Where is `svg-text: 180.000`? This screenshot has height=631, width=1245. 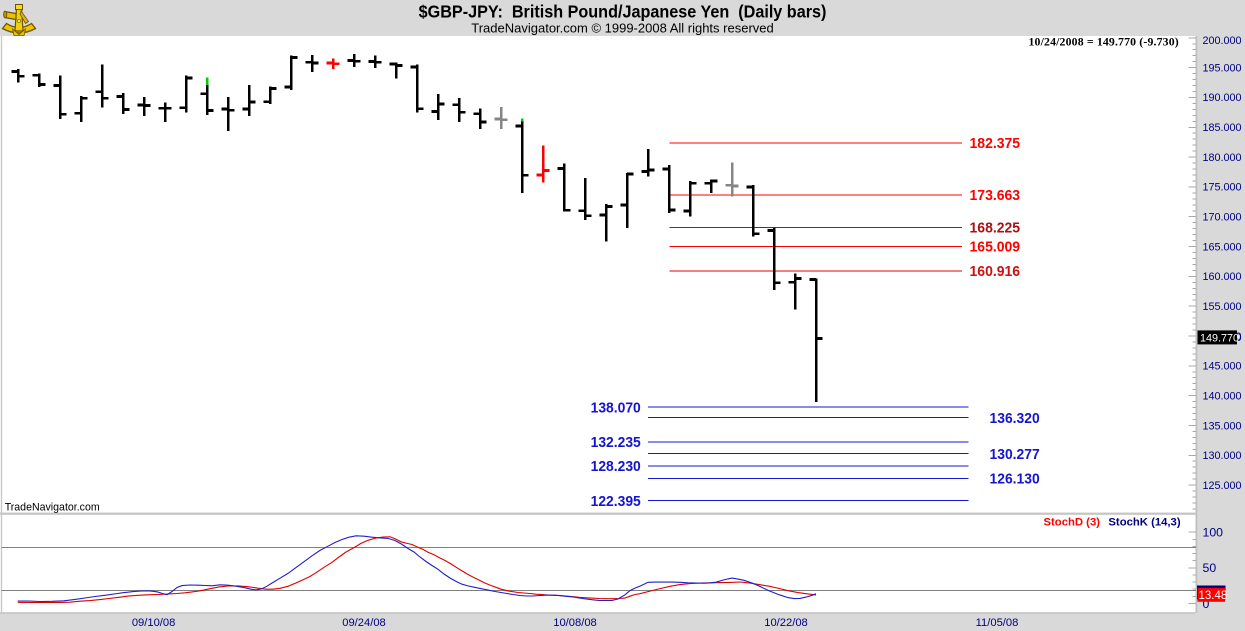 svg-text: 180.000 is located at coordinates (1222, 158).